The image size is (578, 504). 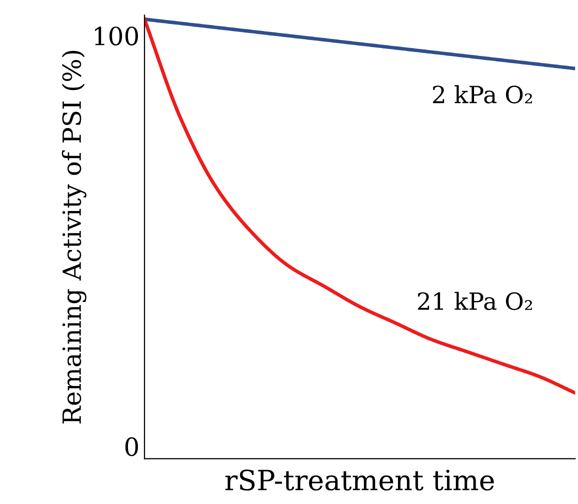 I want to click on series-label: 2 kPa O₂, so click(x=482, y=94).